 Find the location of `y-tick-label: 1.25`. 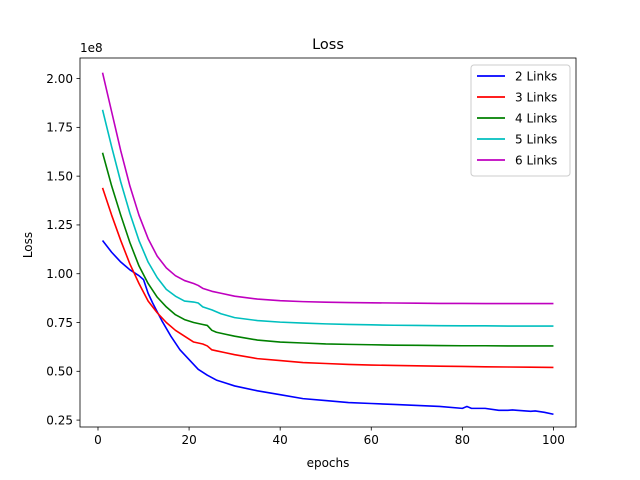

y-tick-label: 1.25 is located at coordinates (59, 225).